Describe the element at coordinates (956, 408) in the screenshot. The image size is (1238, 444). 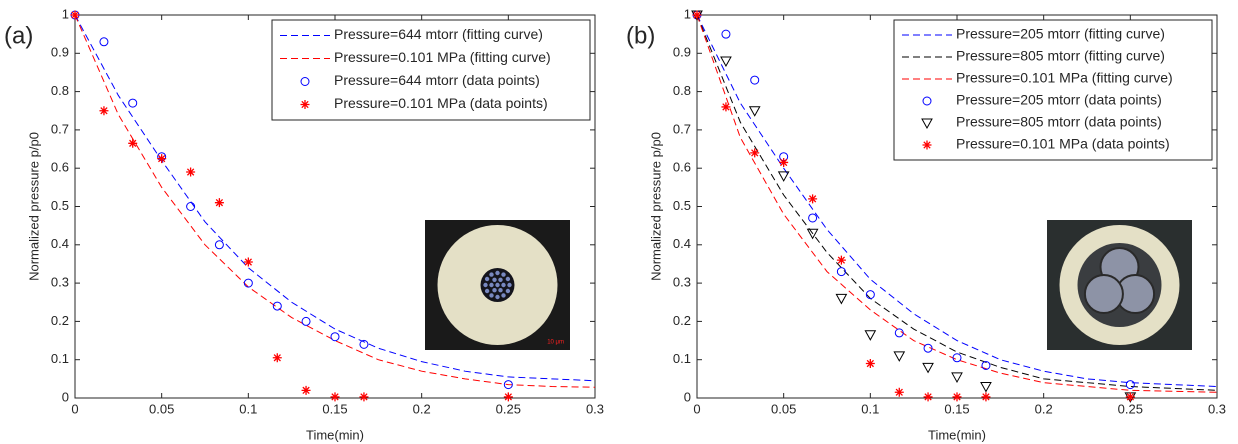
I see `x-tick-label: 0.15` at that location.